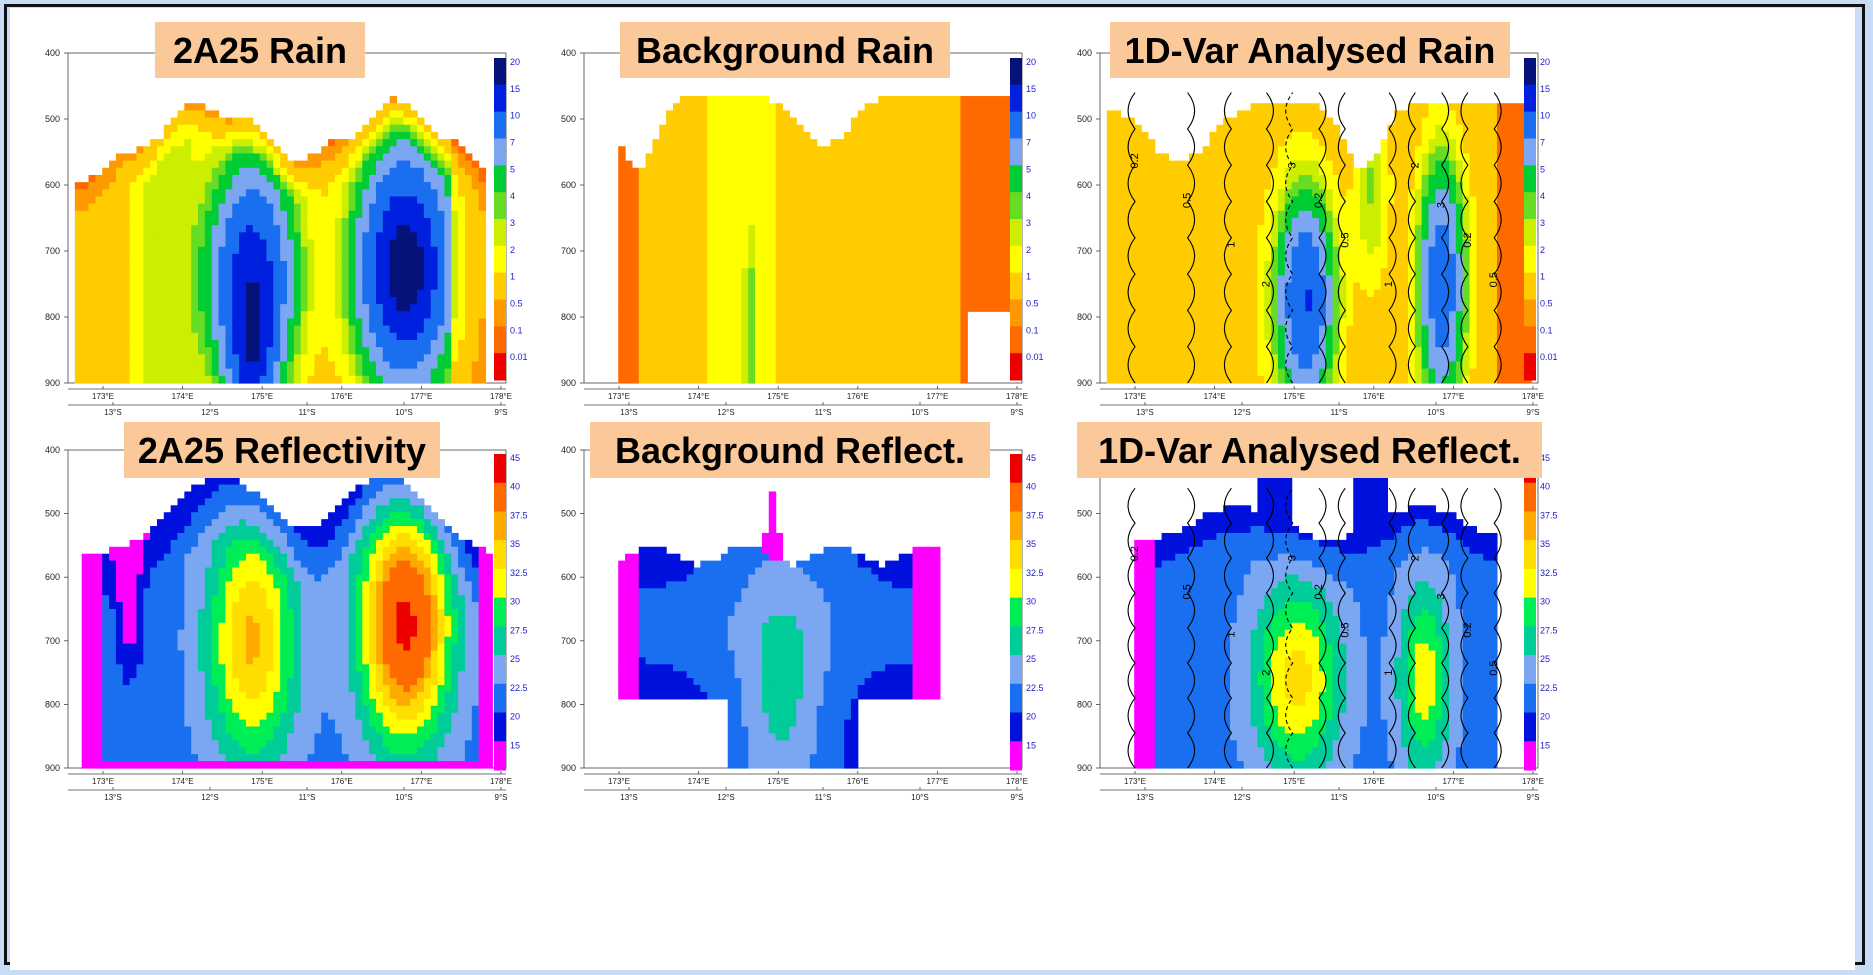 The image size is (1873, 975). Describe the element at coordinates (568, 251) in the screenshot. I see `y-tick-label: 700` at that location.